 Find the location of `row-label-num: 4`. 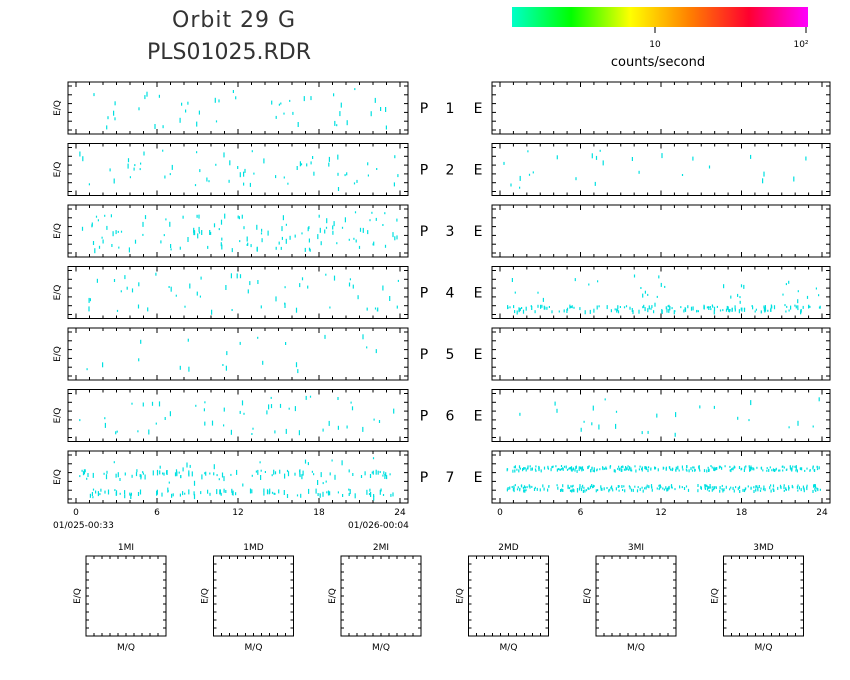

row-label-num: 4 is located at coordinates (450, 294).